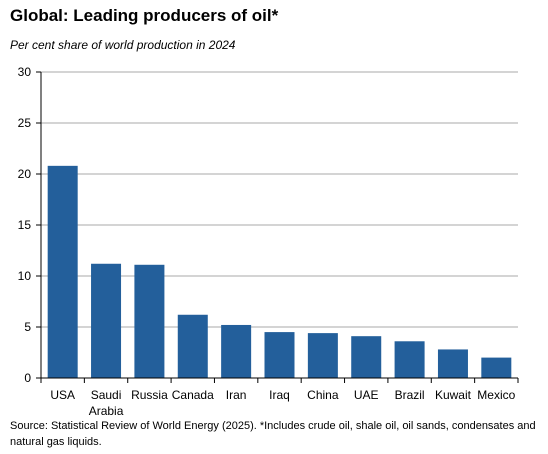  I want to click on x-tick-label-line: Saudi, so click(106, 395).